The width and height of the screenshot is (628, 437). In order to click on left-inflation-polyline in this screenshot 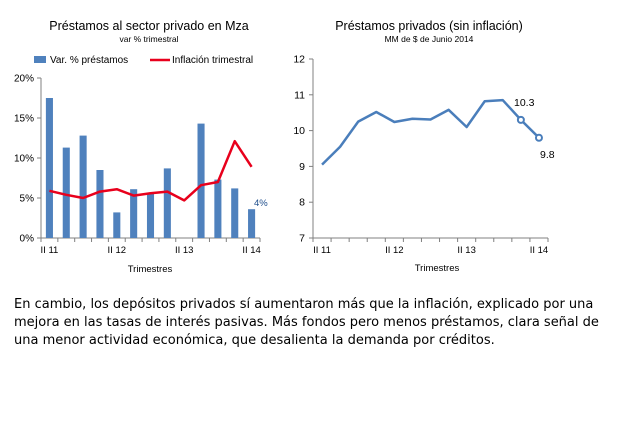, I will do `click(151, 170)`.